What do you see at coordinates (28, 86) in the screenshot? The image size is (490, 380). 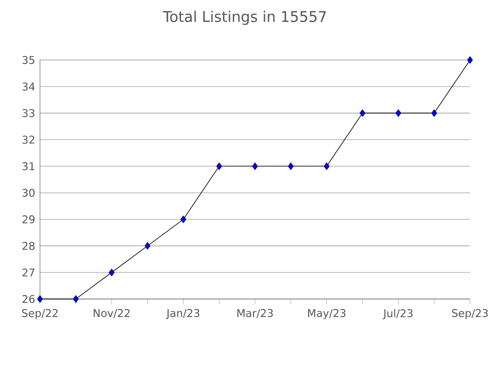 I see `y-tick-label: 34` at bounding box center [28, 86].